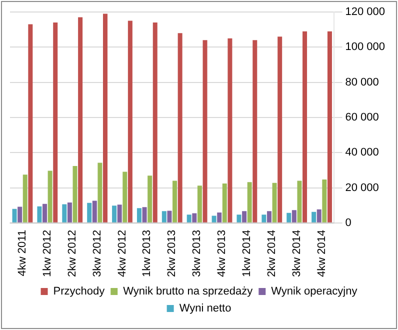 Image resolution: width=398 pixels, height=330 pixels. What do you see at coordinates (222, 254) in the screenshot?
I see `x-tick-label: 4kw 2013` at bounding box center [222, 254].